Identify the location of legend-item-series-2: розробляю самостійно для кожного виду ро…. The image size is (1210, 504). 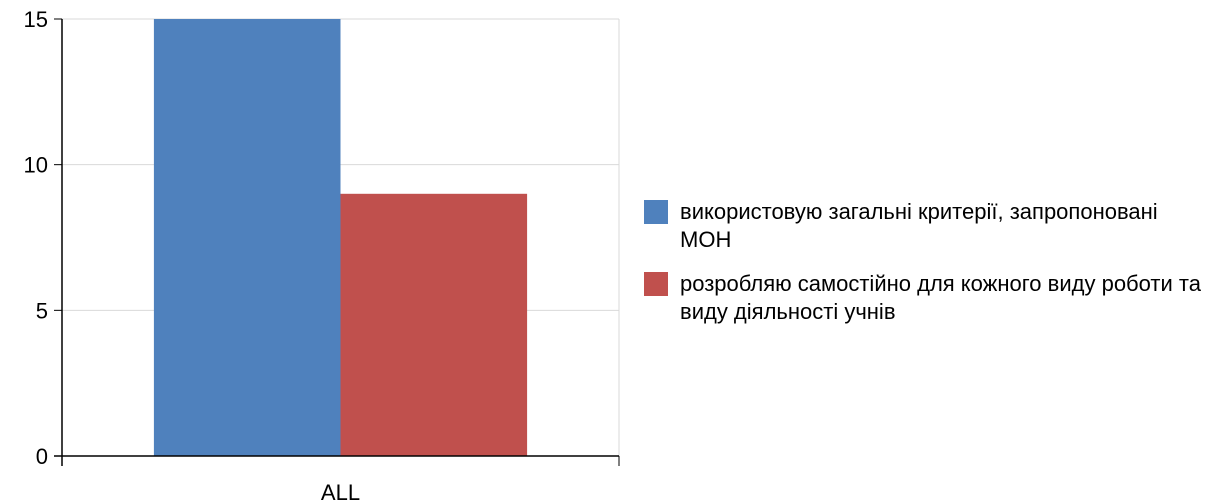
(924, 298).